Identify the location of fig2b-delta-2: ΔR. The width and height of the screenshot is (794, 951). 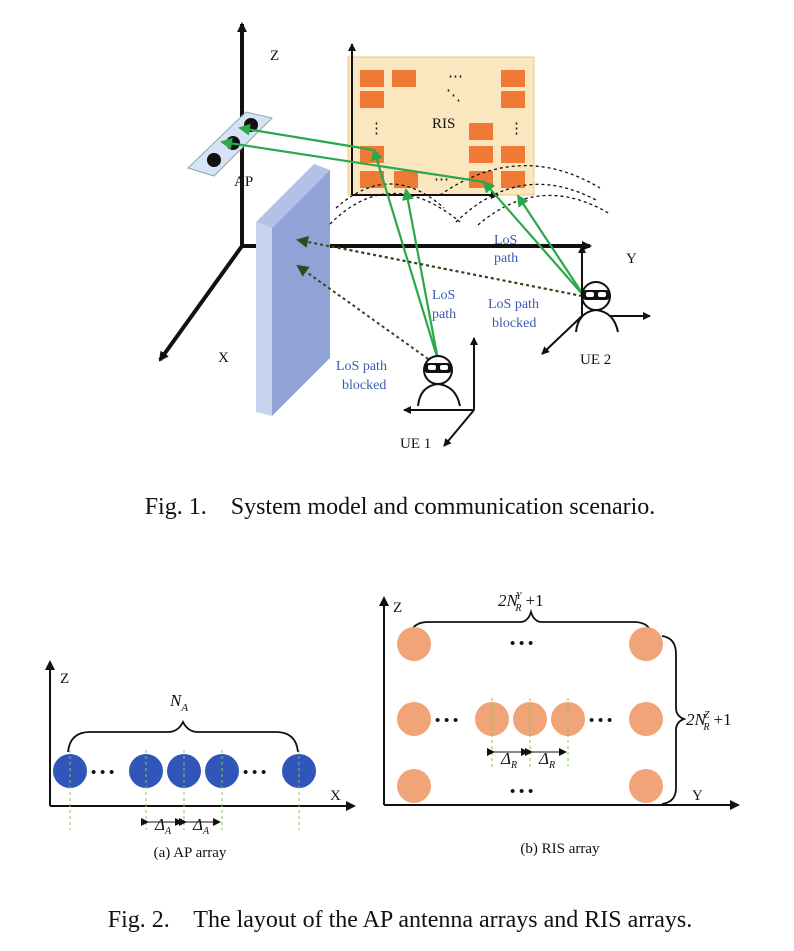
(546, 760).